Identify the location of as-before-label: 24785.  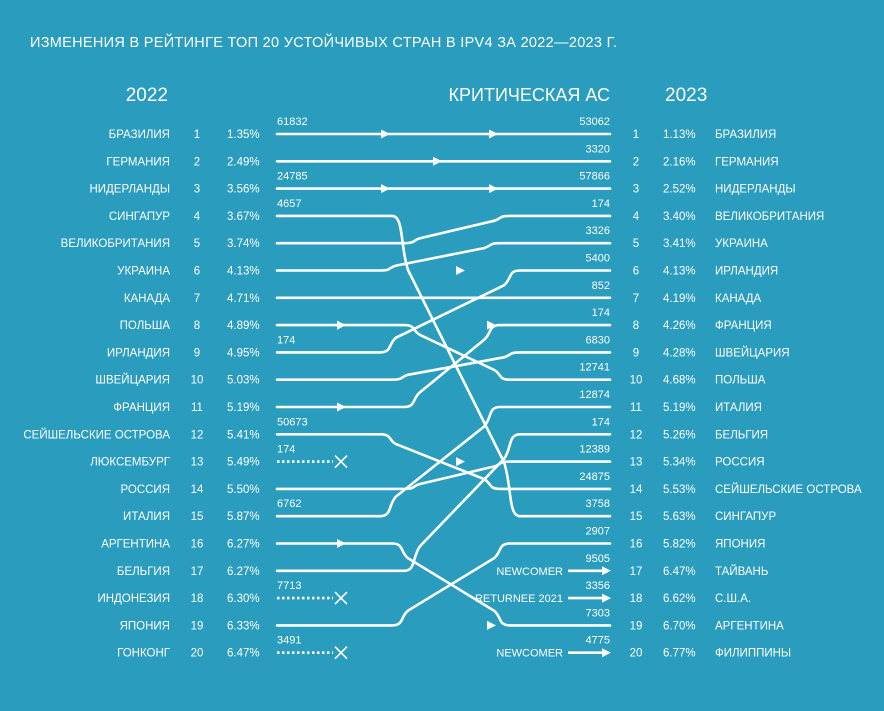
(292, 177).